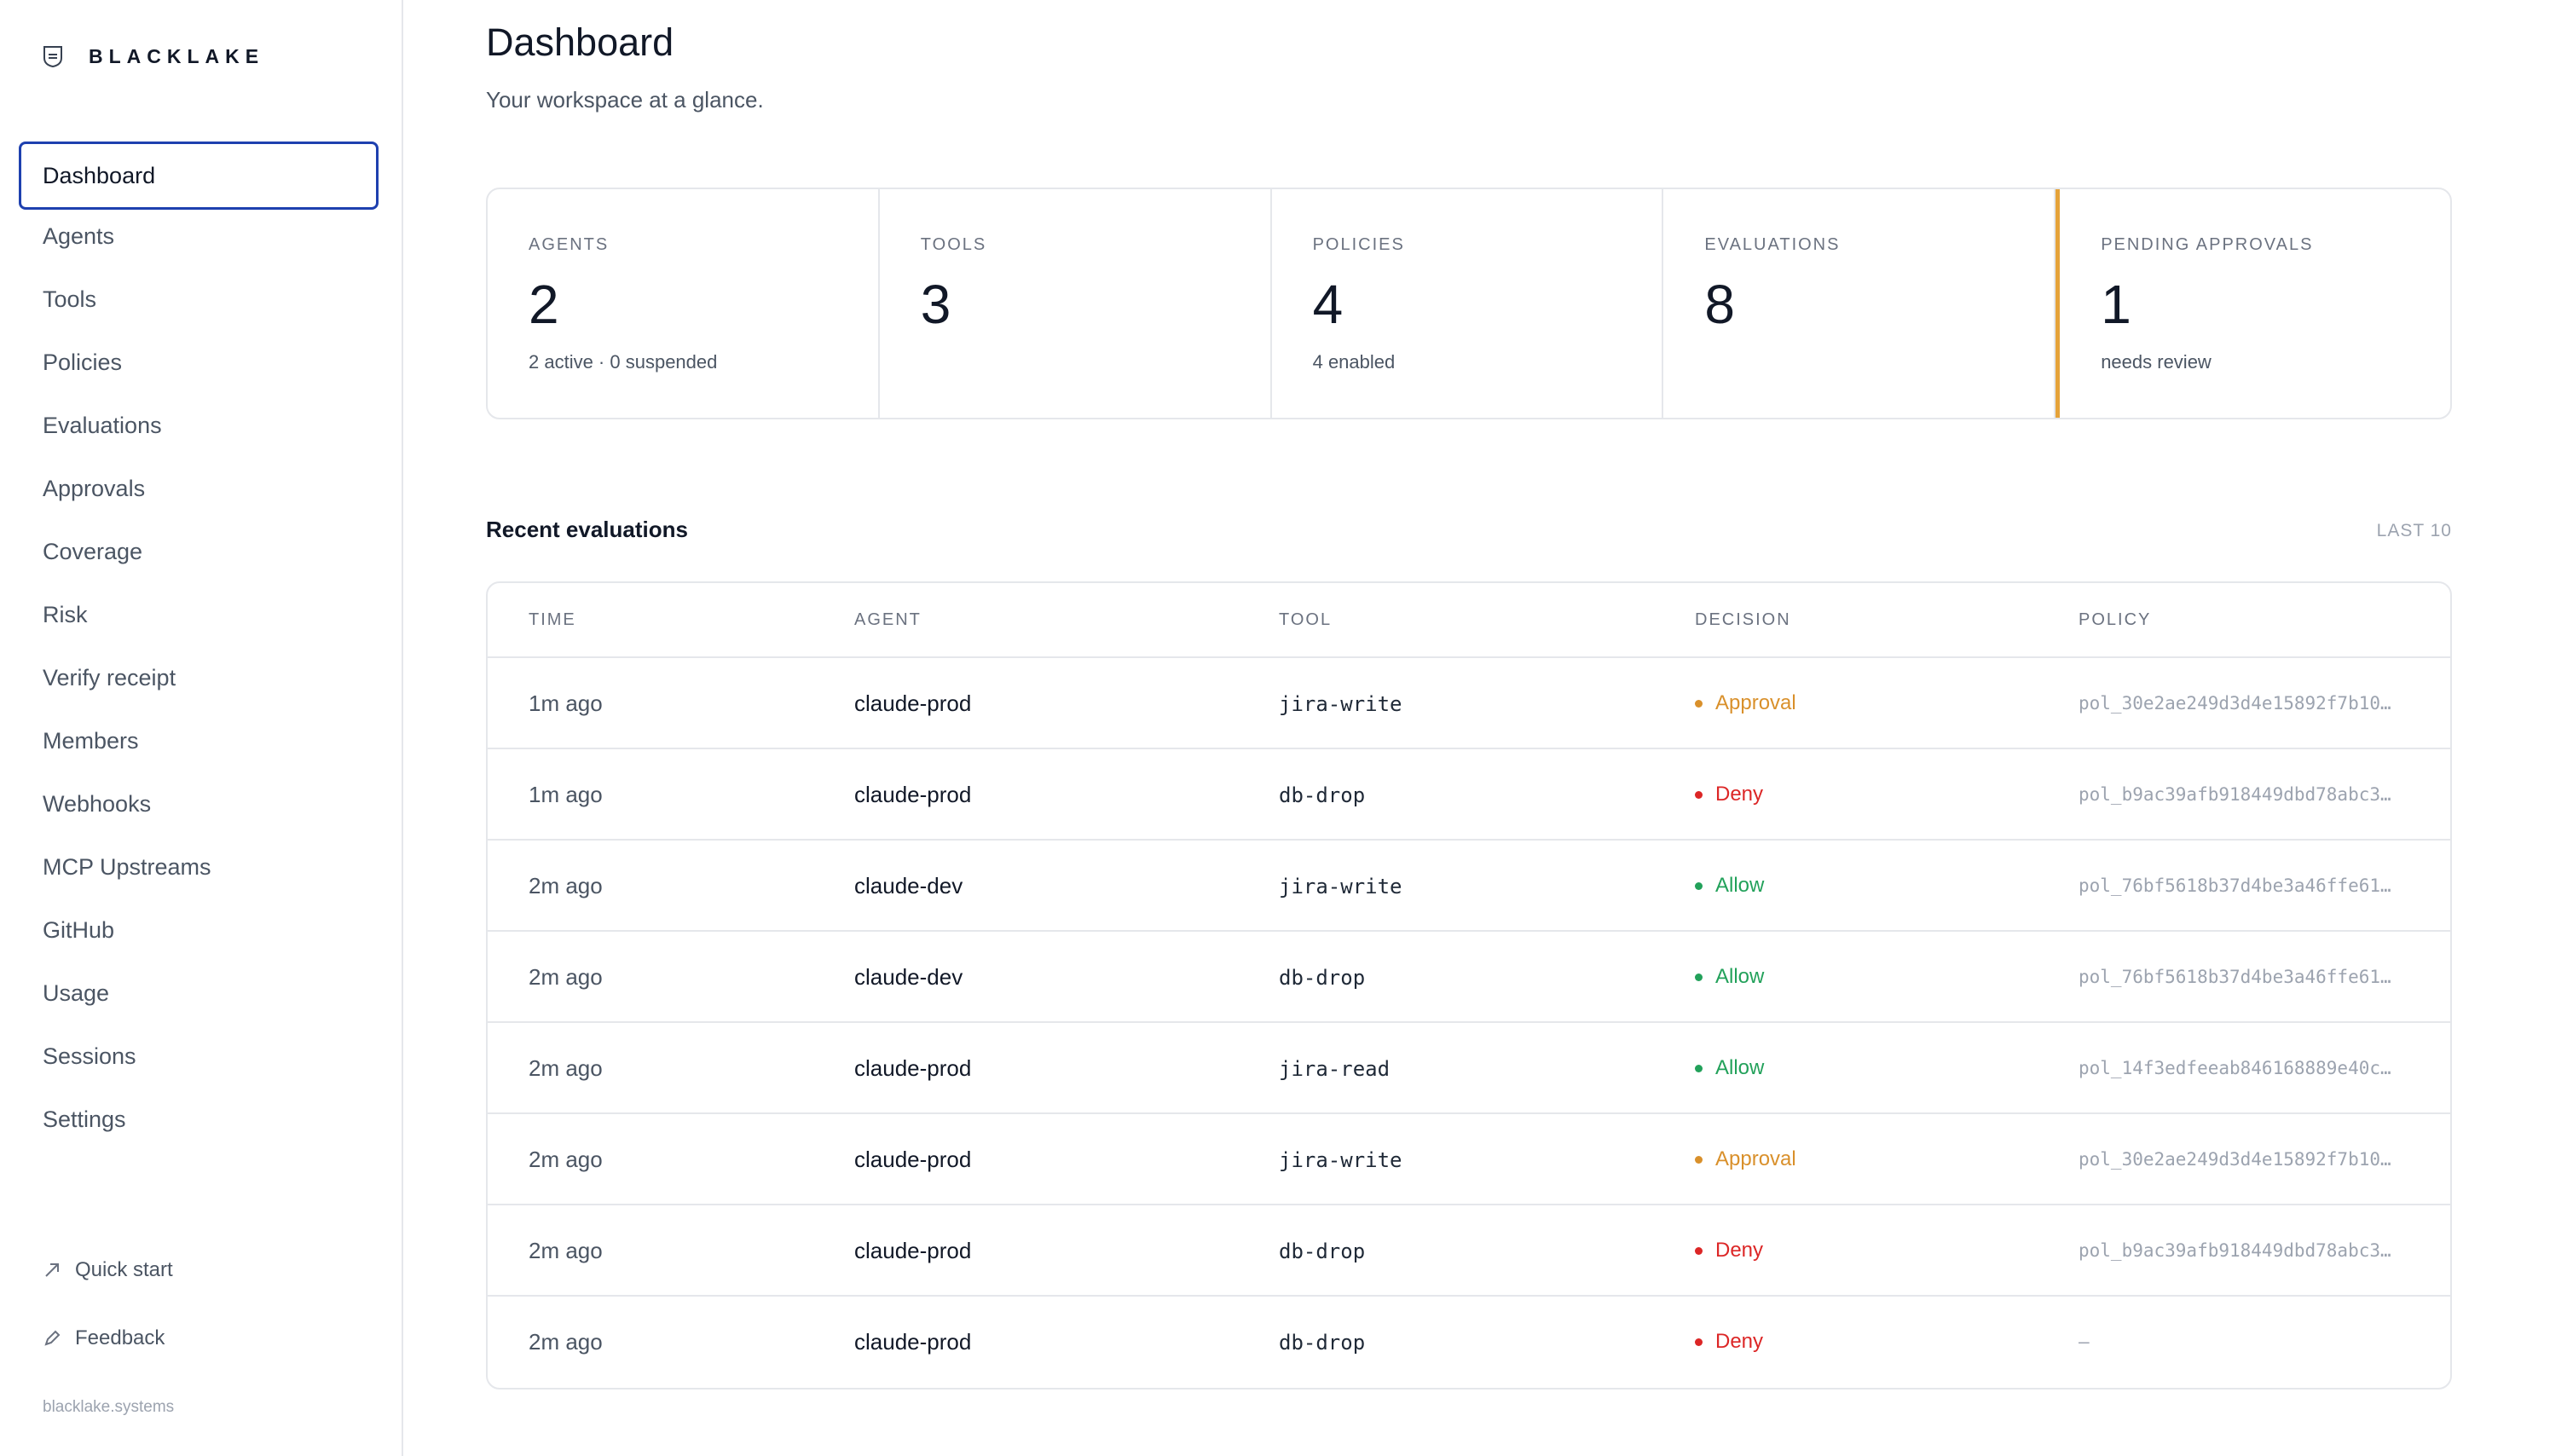 Image resolution: width=2573 pixels, height=1456 pixels. What do you see at coordinates (199, 614) in the screenshot?
I see `sidebar-item-risk: Risk` at bounding box center [199, 614].